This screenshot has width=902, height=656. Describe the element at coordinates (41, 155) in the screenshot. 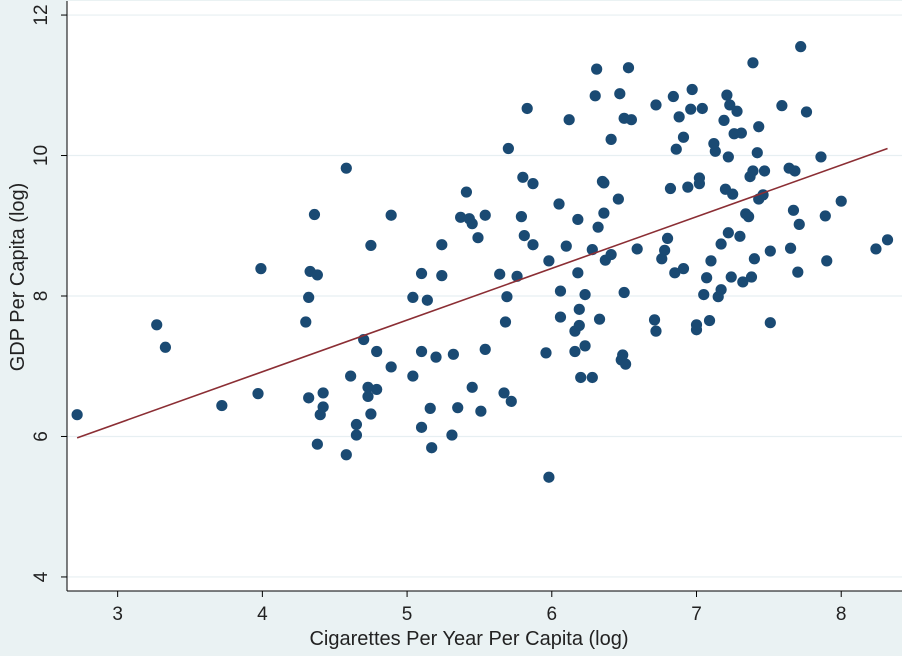

I see `y-tick-label: 10` at that location.